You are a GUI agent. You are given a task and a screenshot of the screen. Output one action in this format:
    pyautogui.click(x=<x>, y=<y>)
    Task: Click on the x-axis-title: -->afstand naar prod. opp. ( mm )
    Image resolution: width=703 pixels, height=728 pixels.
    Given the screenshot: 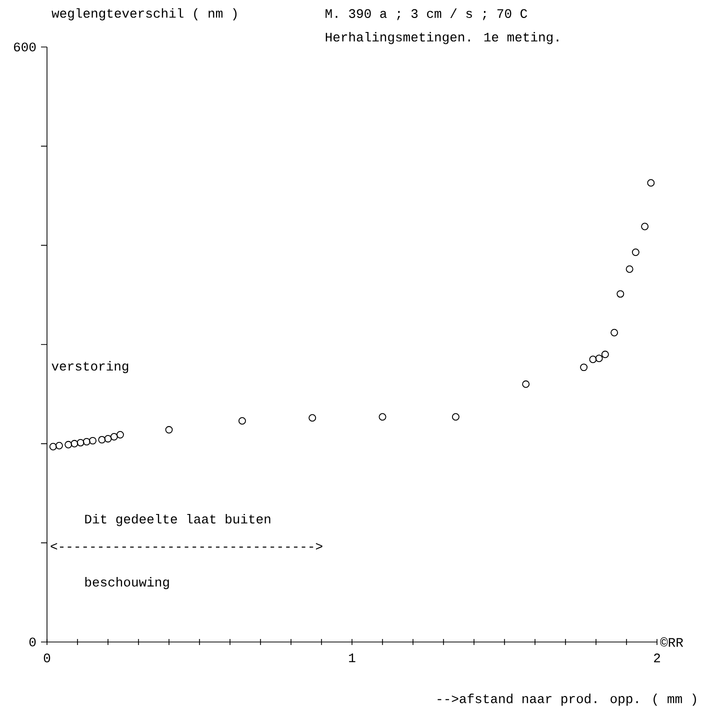 What is the action you would take?
    pyautogui.click(x=567, y=700)
    